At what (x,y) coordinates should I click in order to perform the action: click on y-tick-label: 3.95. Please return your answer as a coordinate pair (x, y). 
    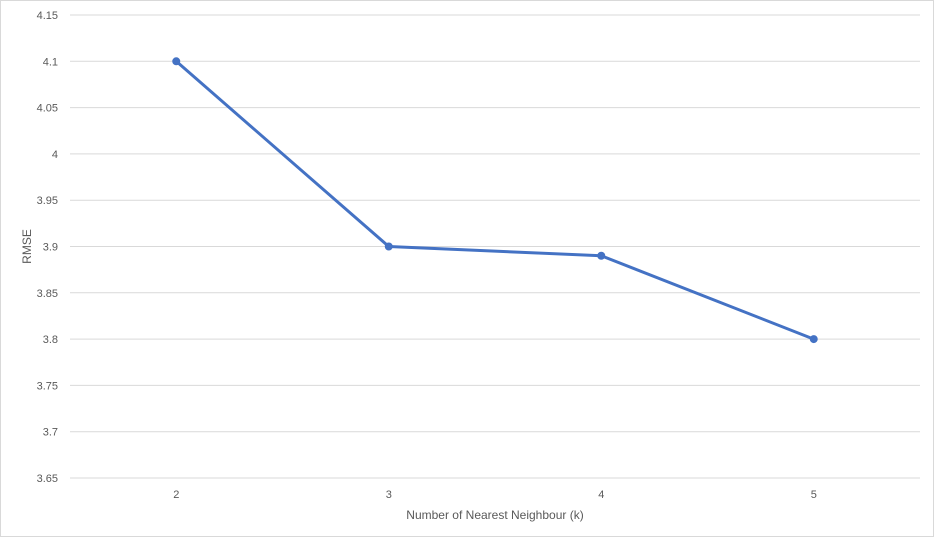
    Looking at the image, I should click on (47, 201).